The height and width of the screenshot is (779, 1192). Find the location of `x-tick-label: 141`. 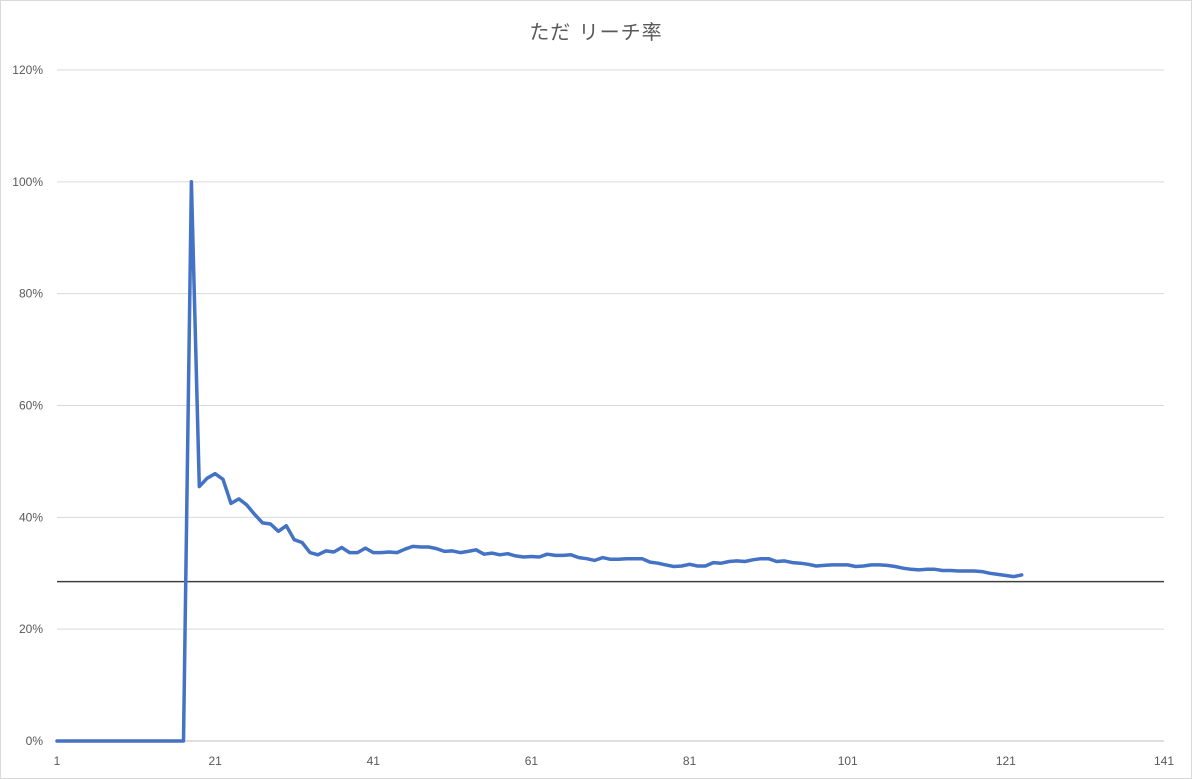

x-tick-label: 141 is located at coordinates (1164, 761).